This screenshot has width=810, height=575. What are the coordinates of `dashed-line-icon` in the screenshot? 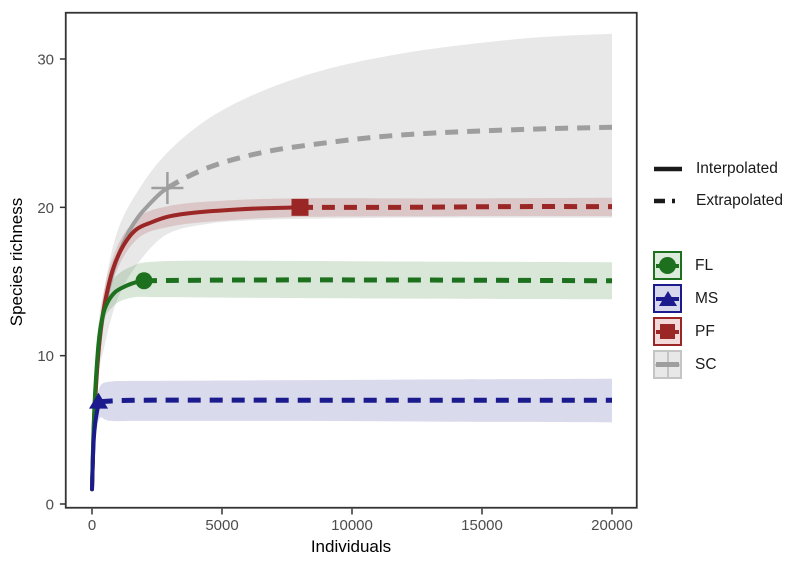 It's located at (668, 201).